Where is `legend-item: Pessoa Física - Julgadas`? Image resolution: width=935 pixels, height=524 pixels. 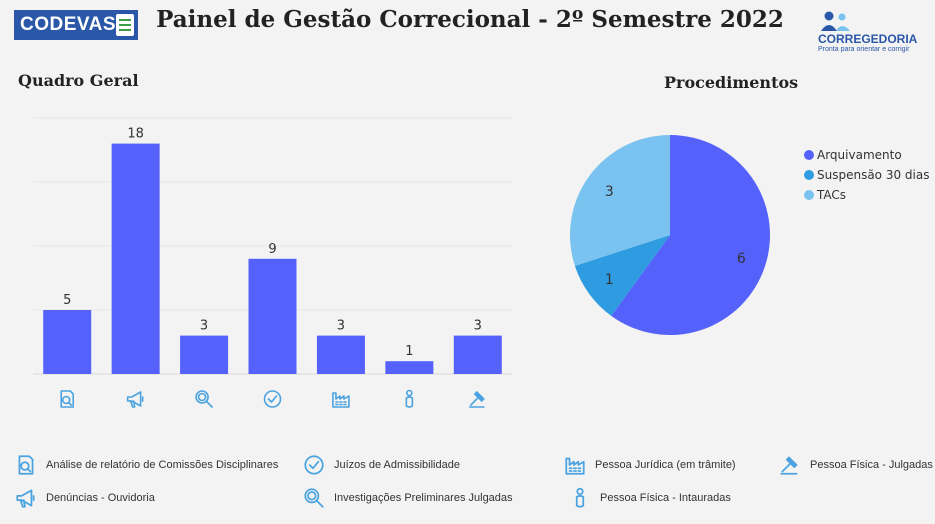 legend-item: Pessoa Física - Julgadas is located at coordinates (855, 465).